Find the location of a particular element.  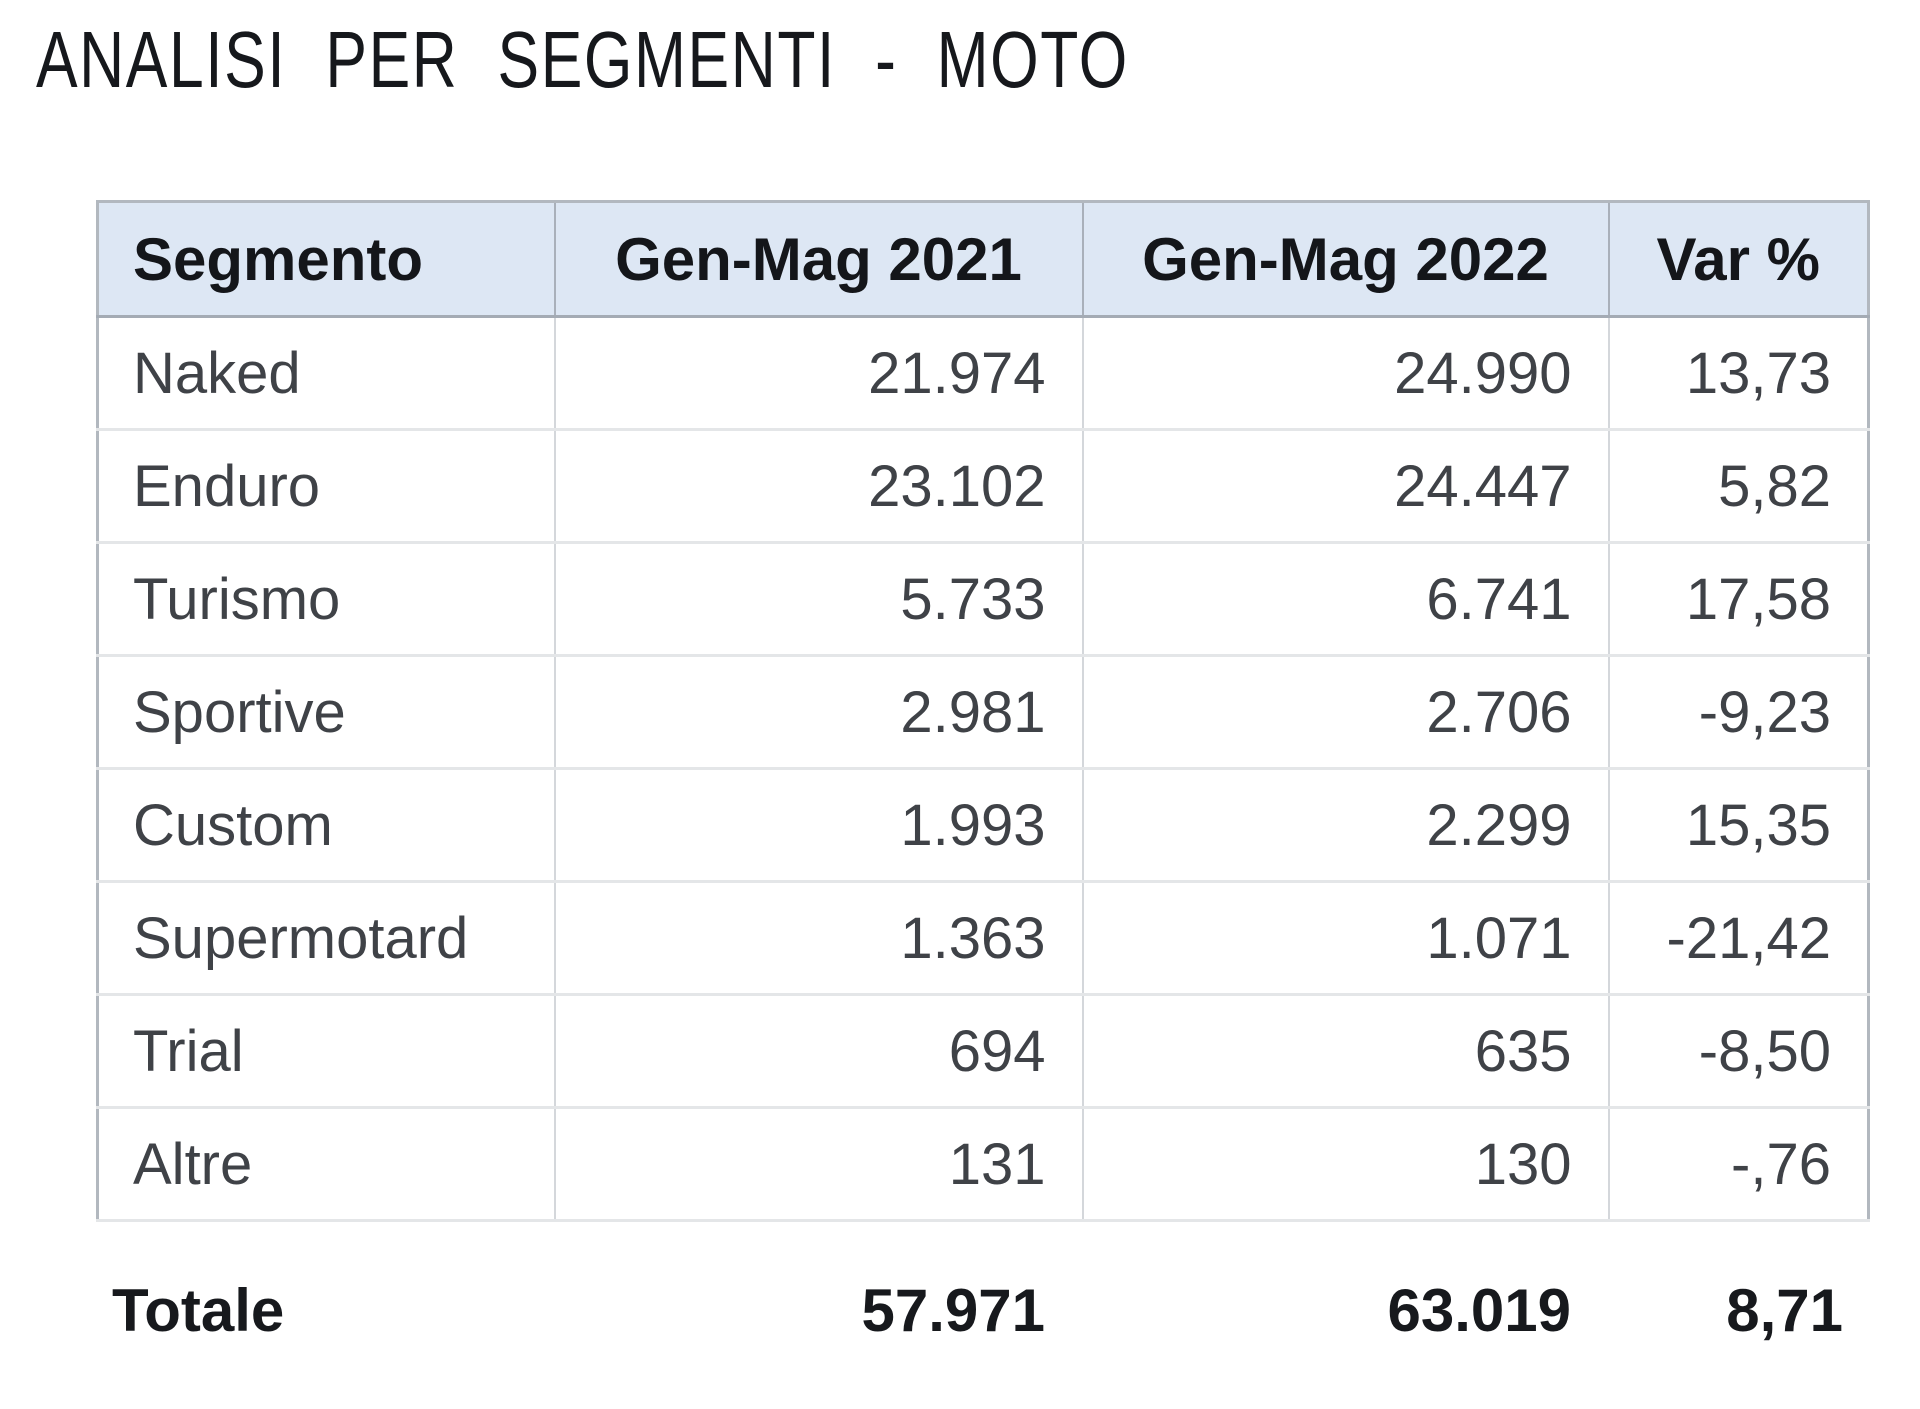

segment-cell: Enduro is located at coordinates (326, 486).